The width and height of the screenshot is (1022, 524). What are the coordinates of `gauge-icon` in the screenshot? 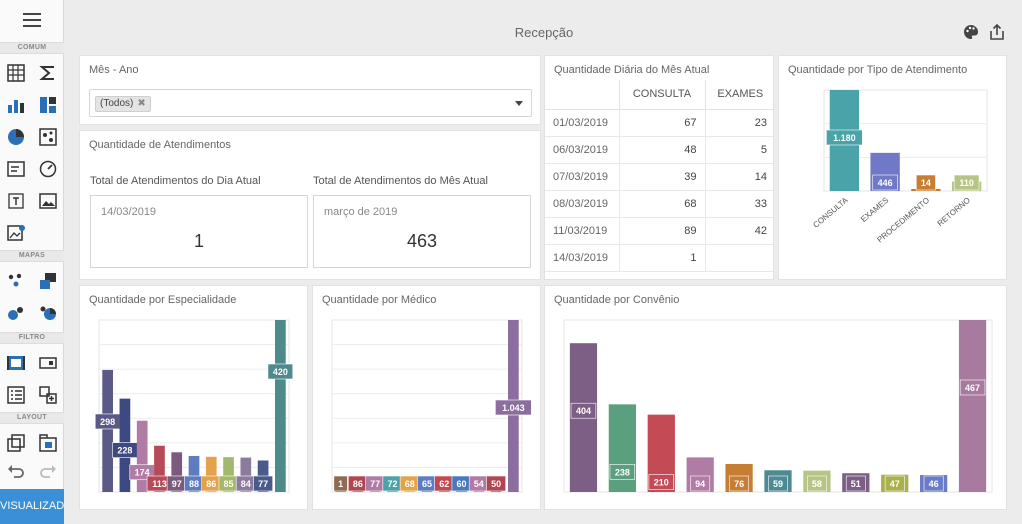 It's located at (48, 169).